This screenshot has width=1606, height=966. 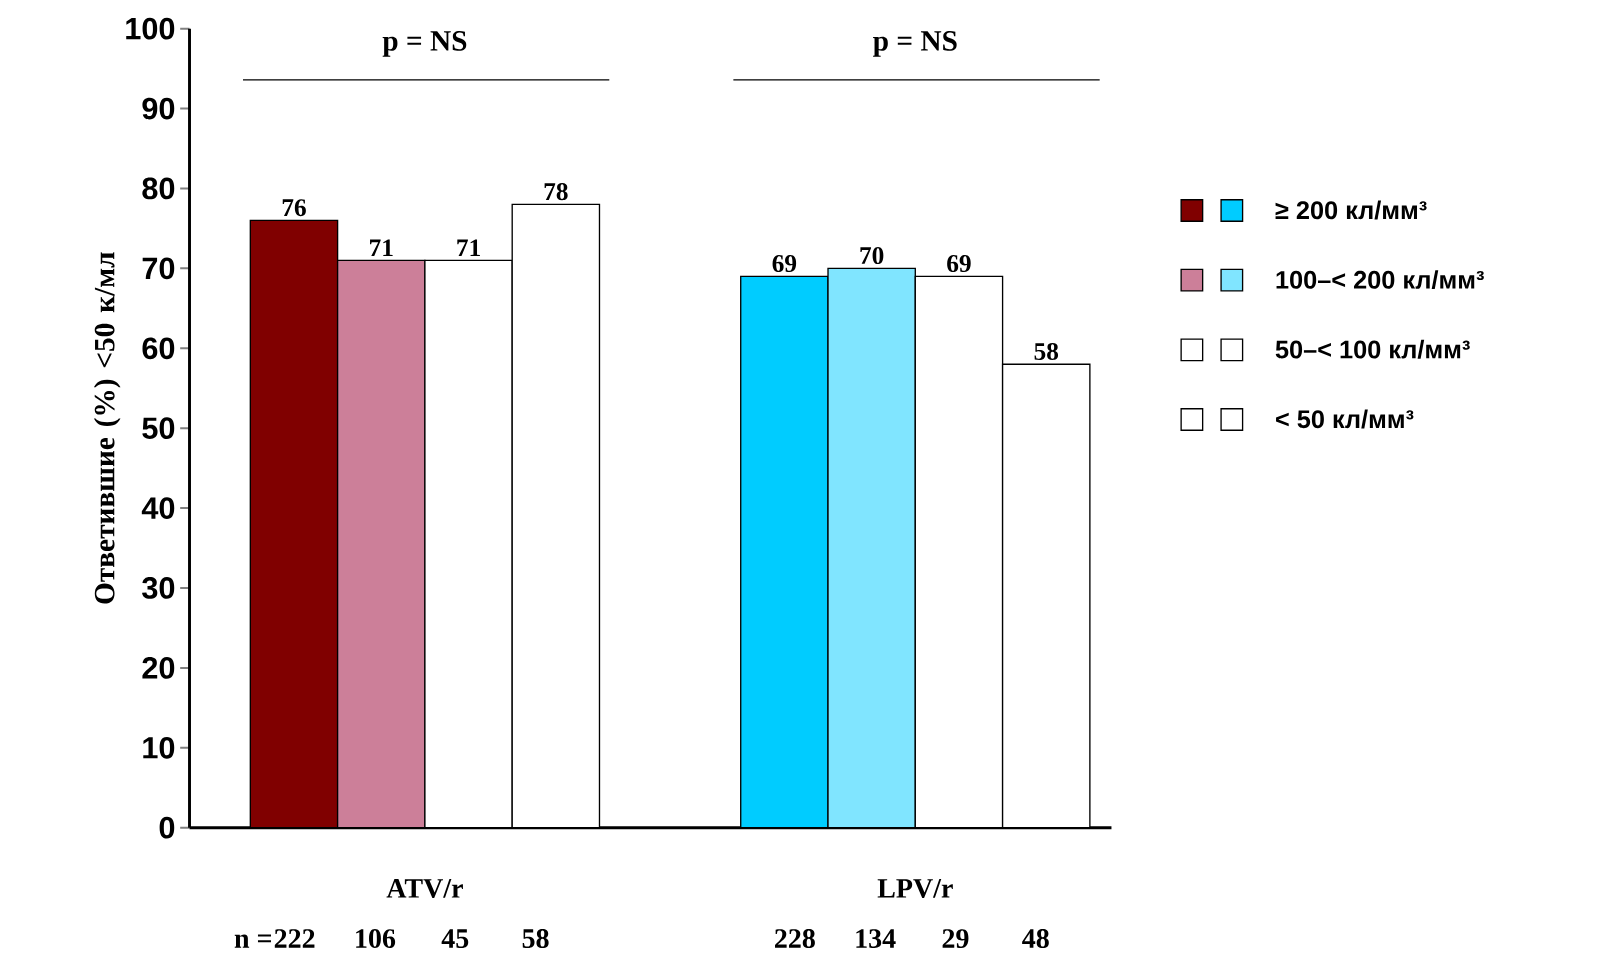 What do you see at coordinates (556, 192) in the screenshot?
I see `data-label: 78` at bounding box center [556, 192].